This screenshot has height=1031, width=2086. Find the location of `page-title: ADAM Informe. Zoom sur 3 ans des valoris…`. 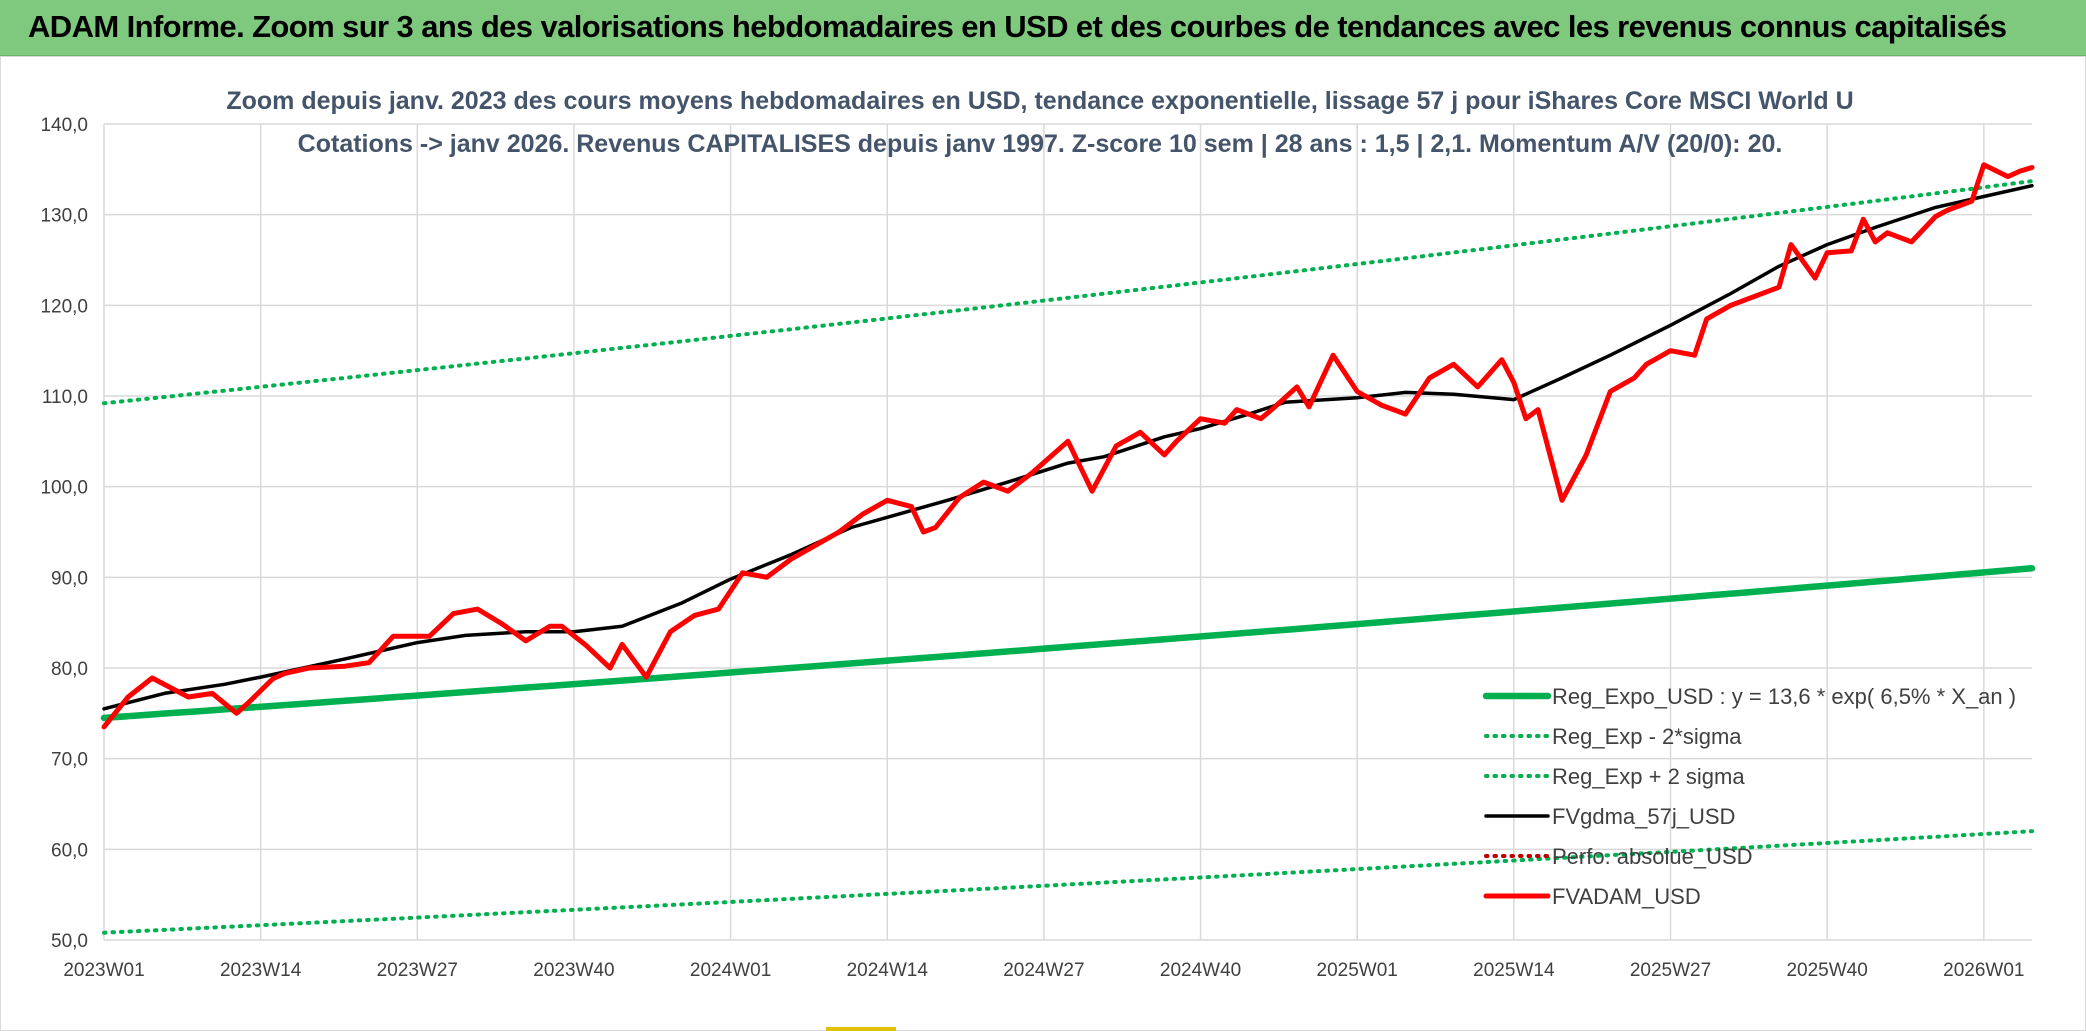

page-title: ADAM Informe. Zoom sur 3 ans des valoris… is located at coordinates (1017, 26).